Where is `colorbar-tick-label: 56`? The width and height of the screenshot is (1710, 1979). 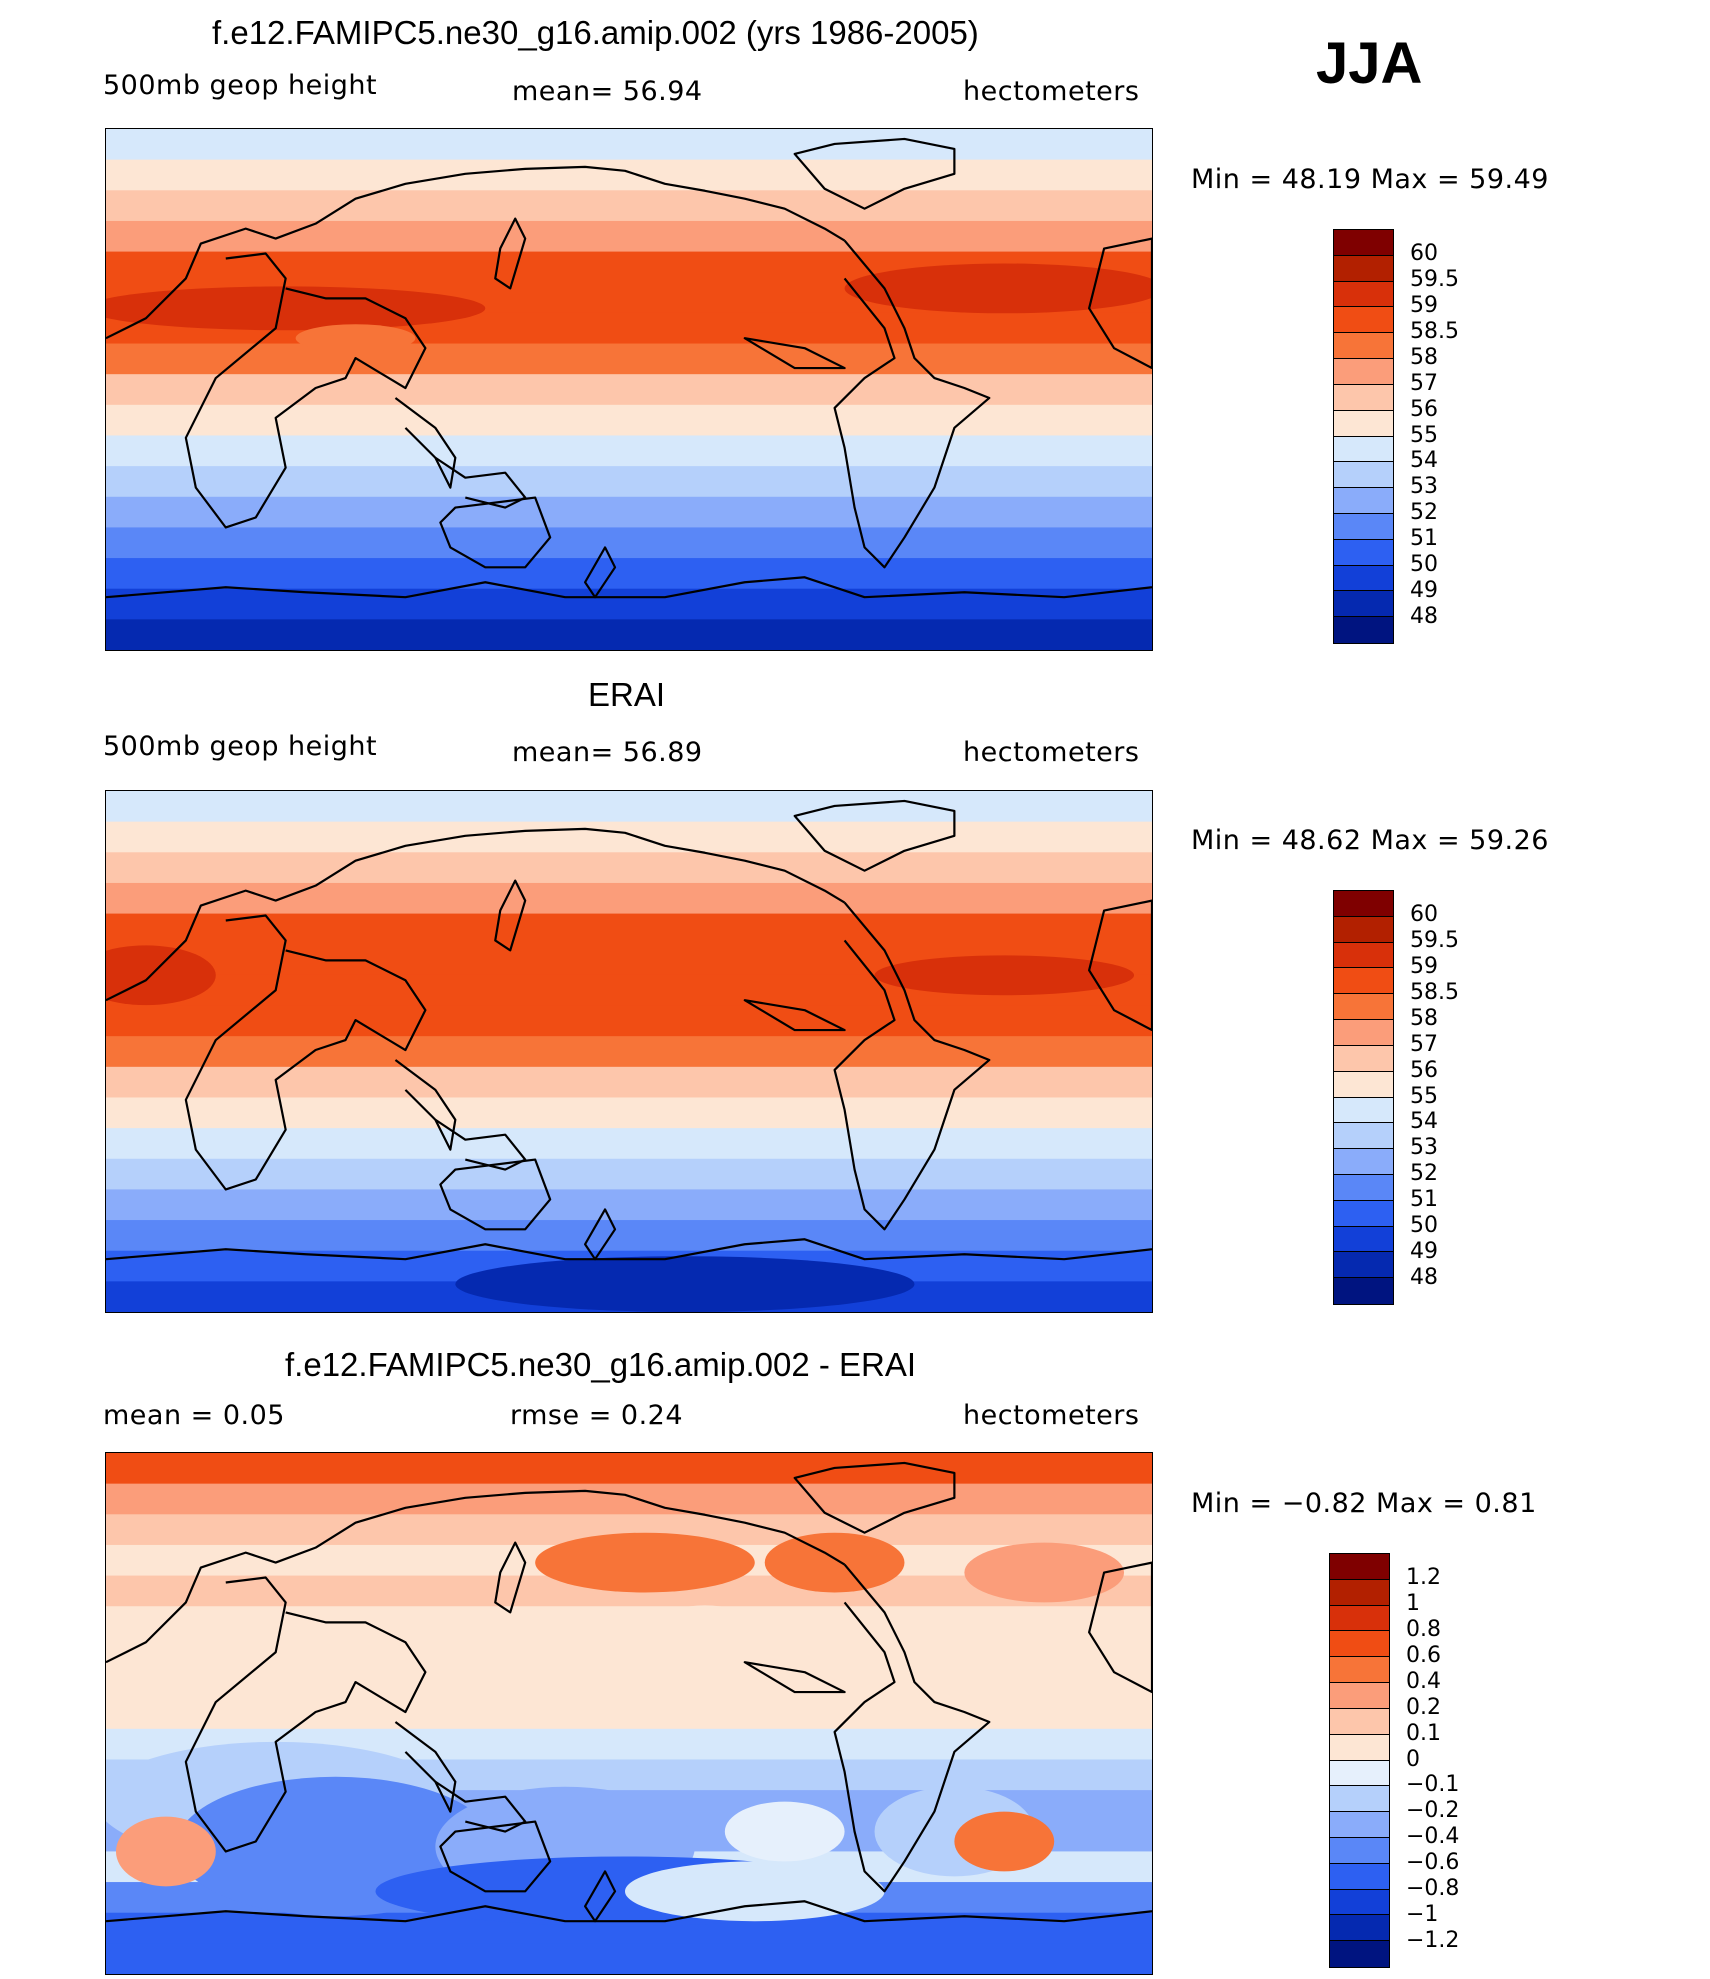
colorbar-tick-label: 56 is located at coordinates (1424, 409).